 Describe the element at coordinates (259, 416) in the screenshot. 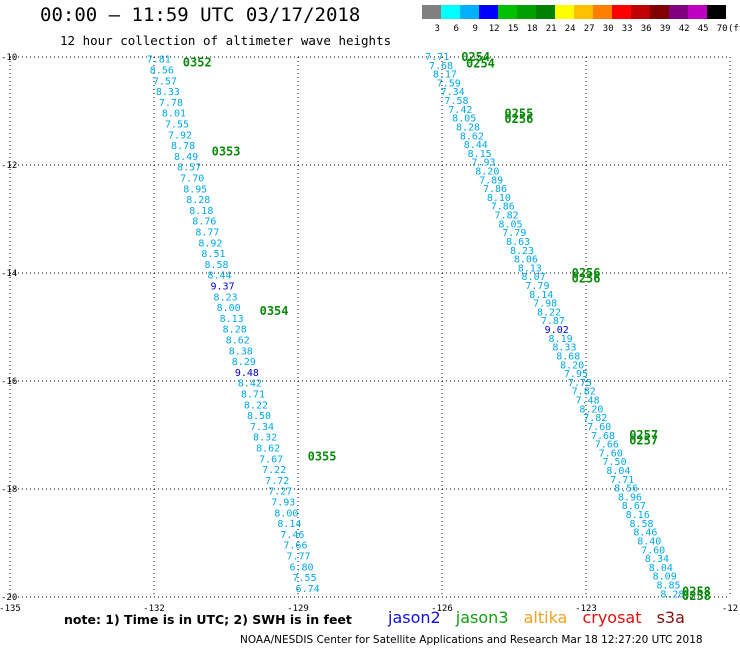

I see `wave-height-value: 8.50` at that location.